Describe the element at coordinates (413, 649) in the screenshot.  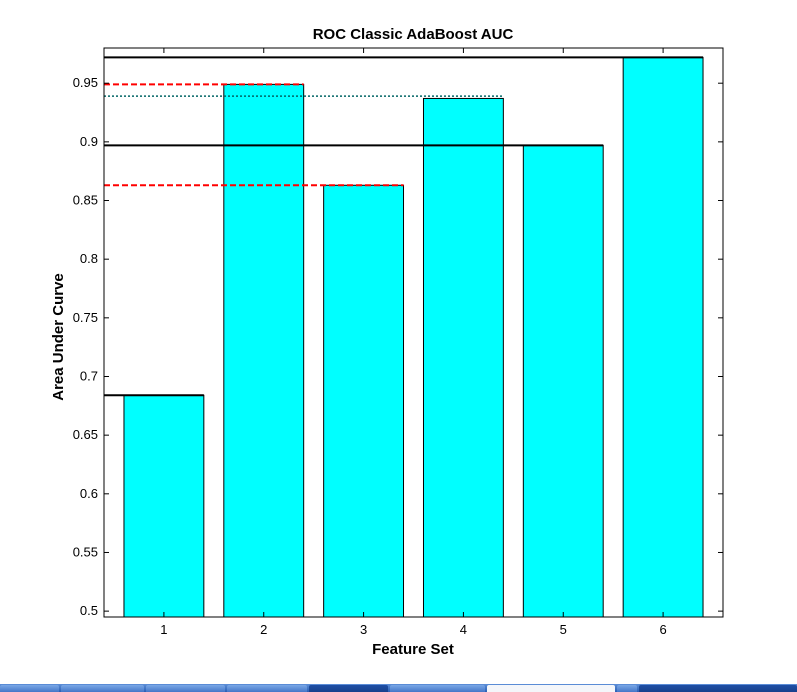
I see `x-axis-title: Feature Set` at that location.